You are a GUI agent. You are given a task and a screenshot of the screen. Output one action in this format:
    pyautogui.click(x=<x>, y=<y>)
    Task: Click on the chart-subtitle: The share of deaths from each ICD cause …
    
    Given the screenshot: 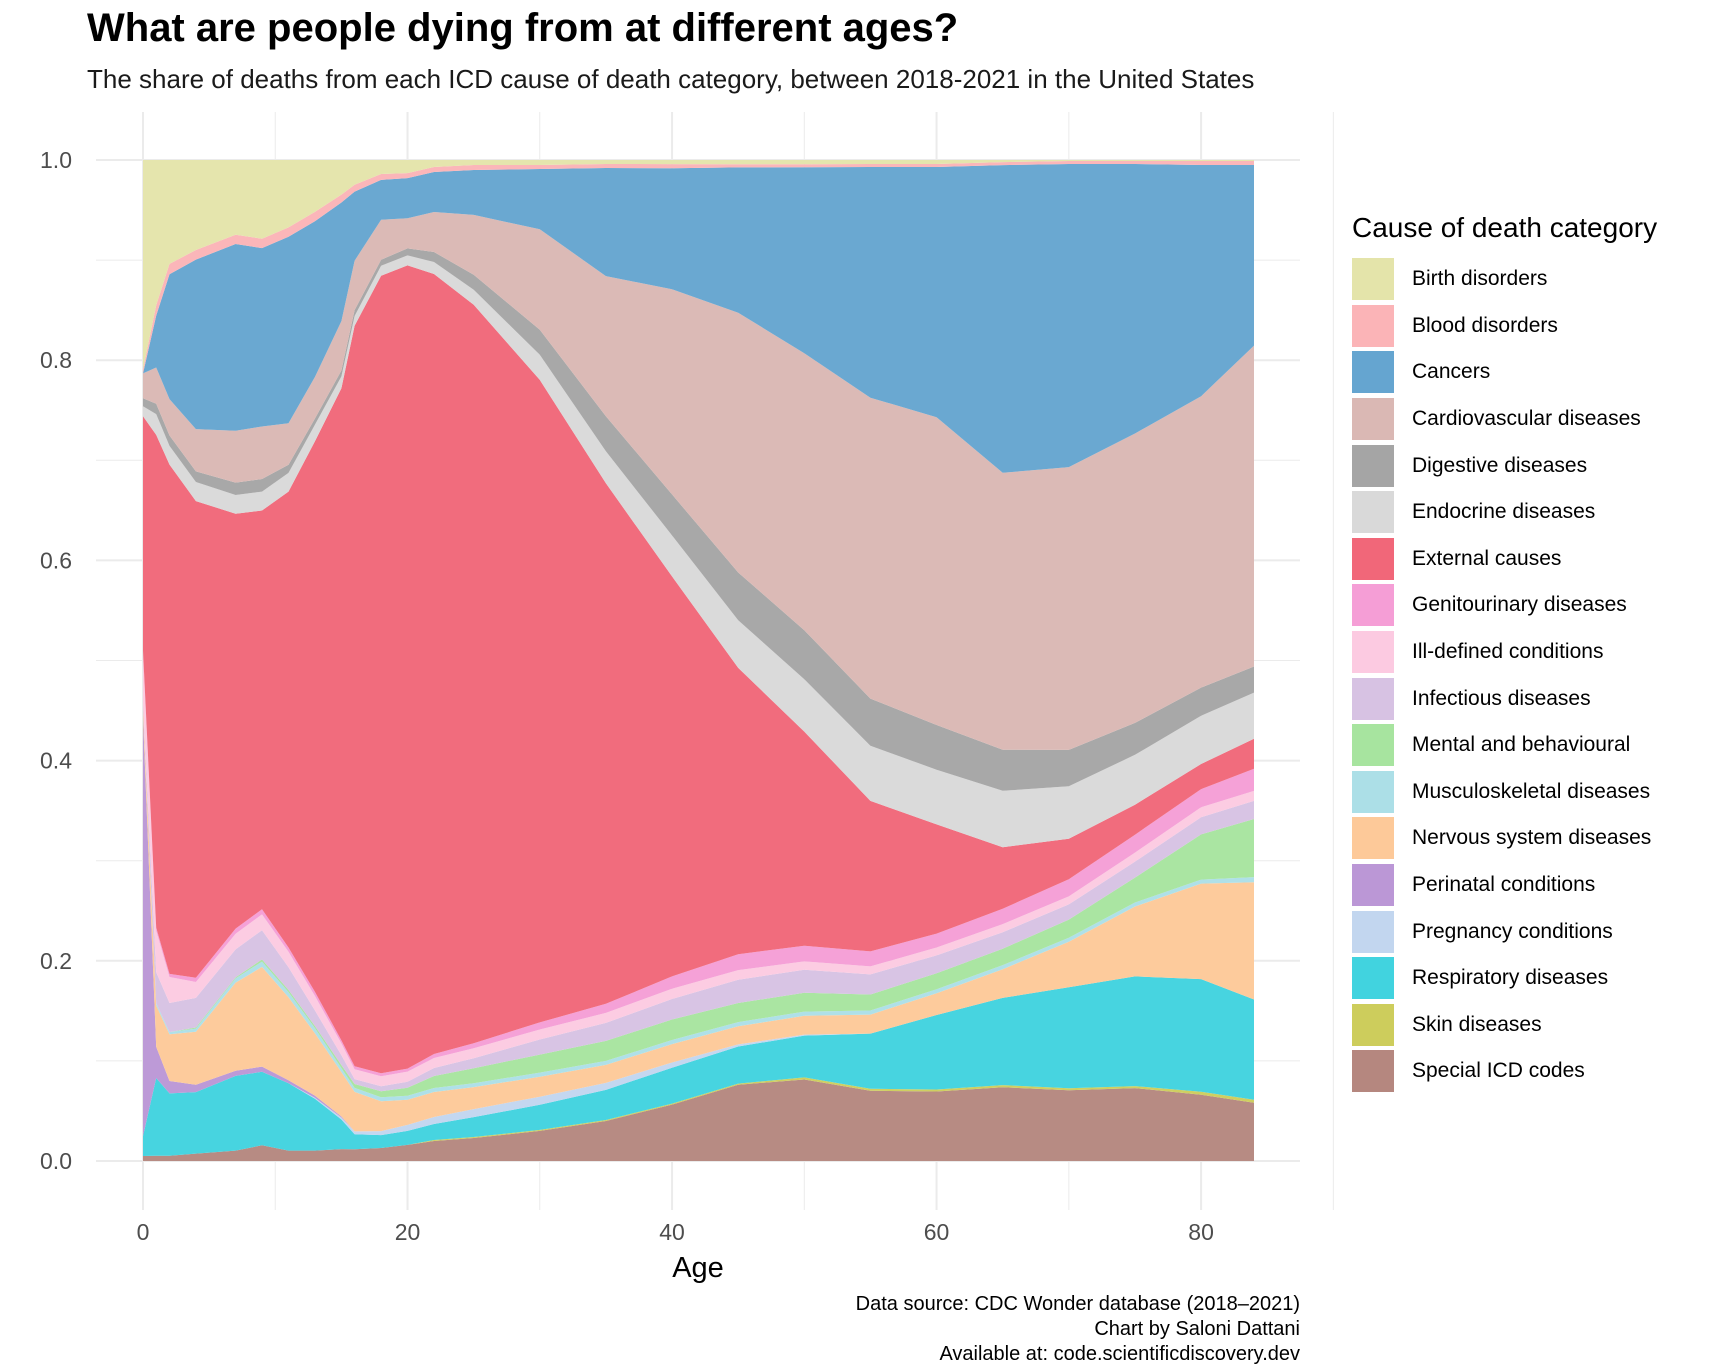 What is the action you would take?
    pyautogui.click(x=671, y=79)
    